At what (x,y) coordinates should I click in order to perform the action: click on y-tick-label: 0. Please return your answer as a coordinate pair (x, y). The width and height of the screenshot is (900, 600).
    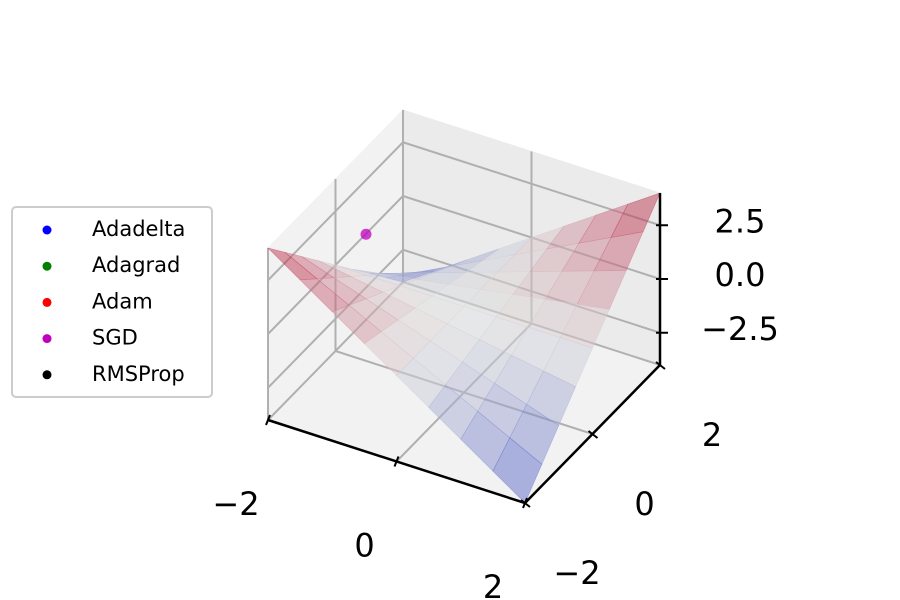
    Looking at the image, I should click on (644, 504).